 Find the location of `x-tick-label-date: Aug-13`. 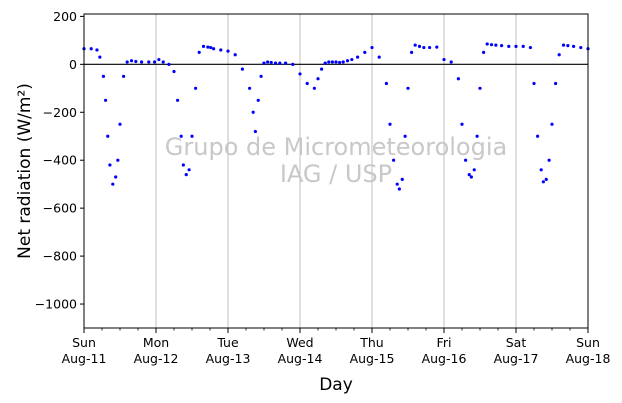

x-tick-label-date: Aug-13 is located at coordinates (228, 358).